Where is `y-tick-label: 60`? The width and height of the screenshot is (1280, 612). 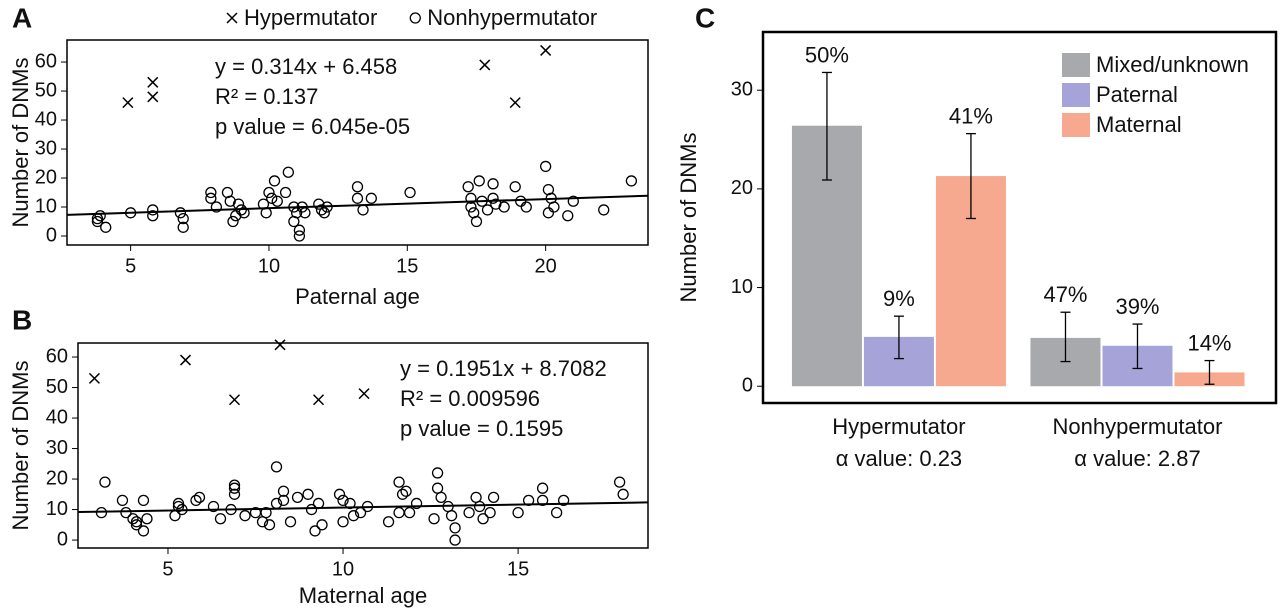 y-tick-label: 60 is located at coordinates (57, 356).